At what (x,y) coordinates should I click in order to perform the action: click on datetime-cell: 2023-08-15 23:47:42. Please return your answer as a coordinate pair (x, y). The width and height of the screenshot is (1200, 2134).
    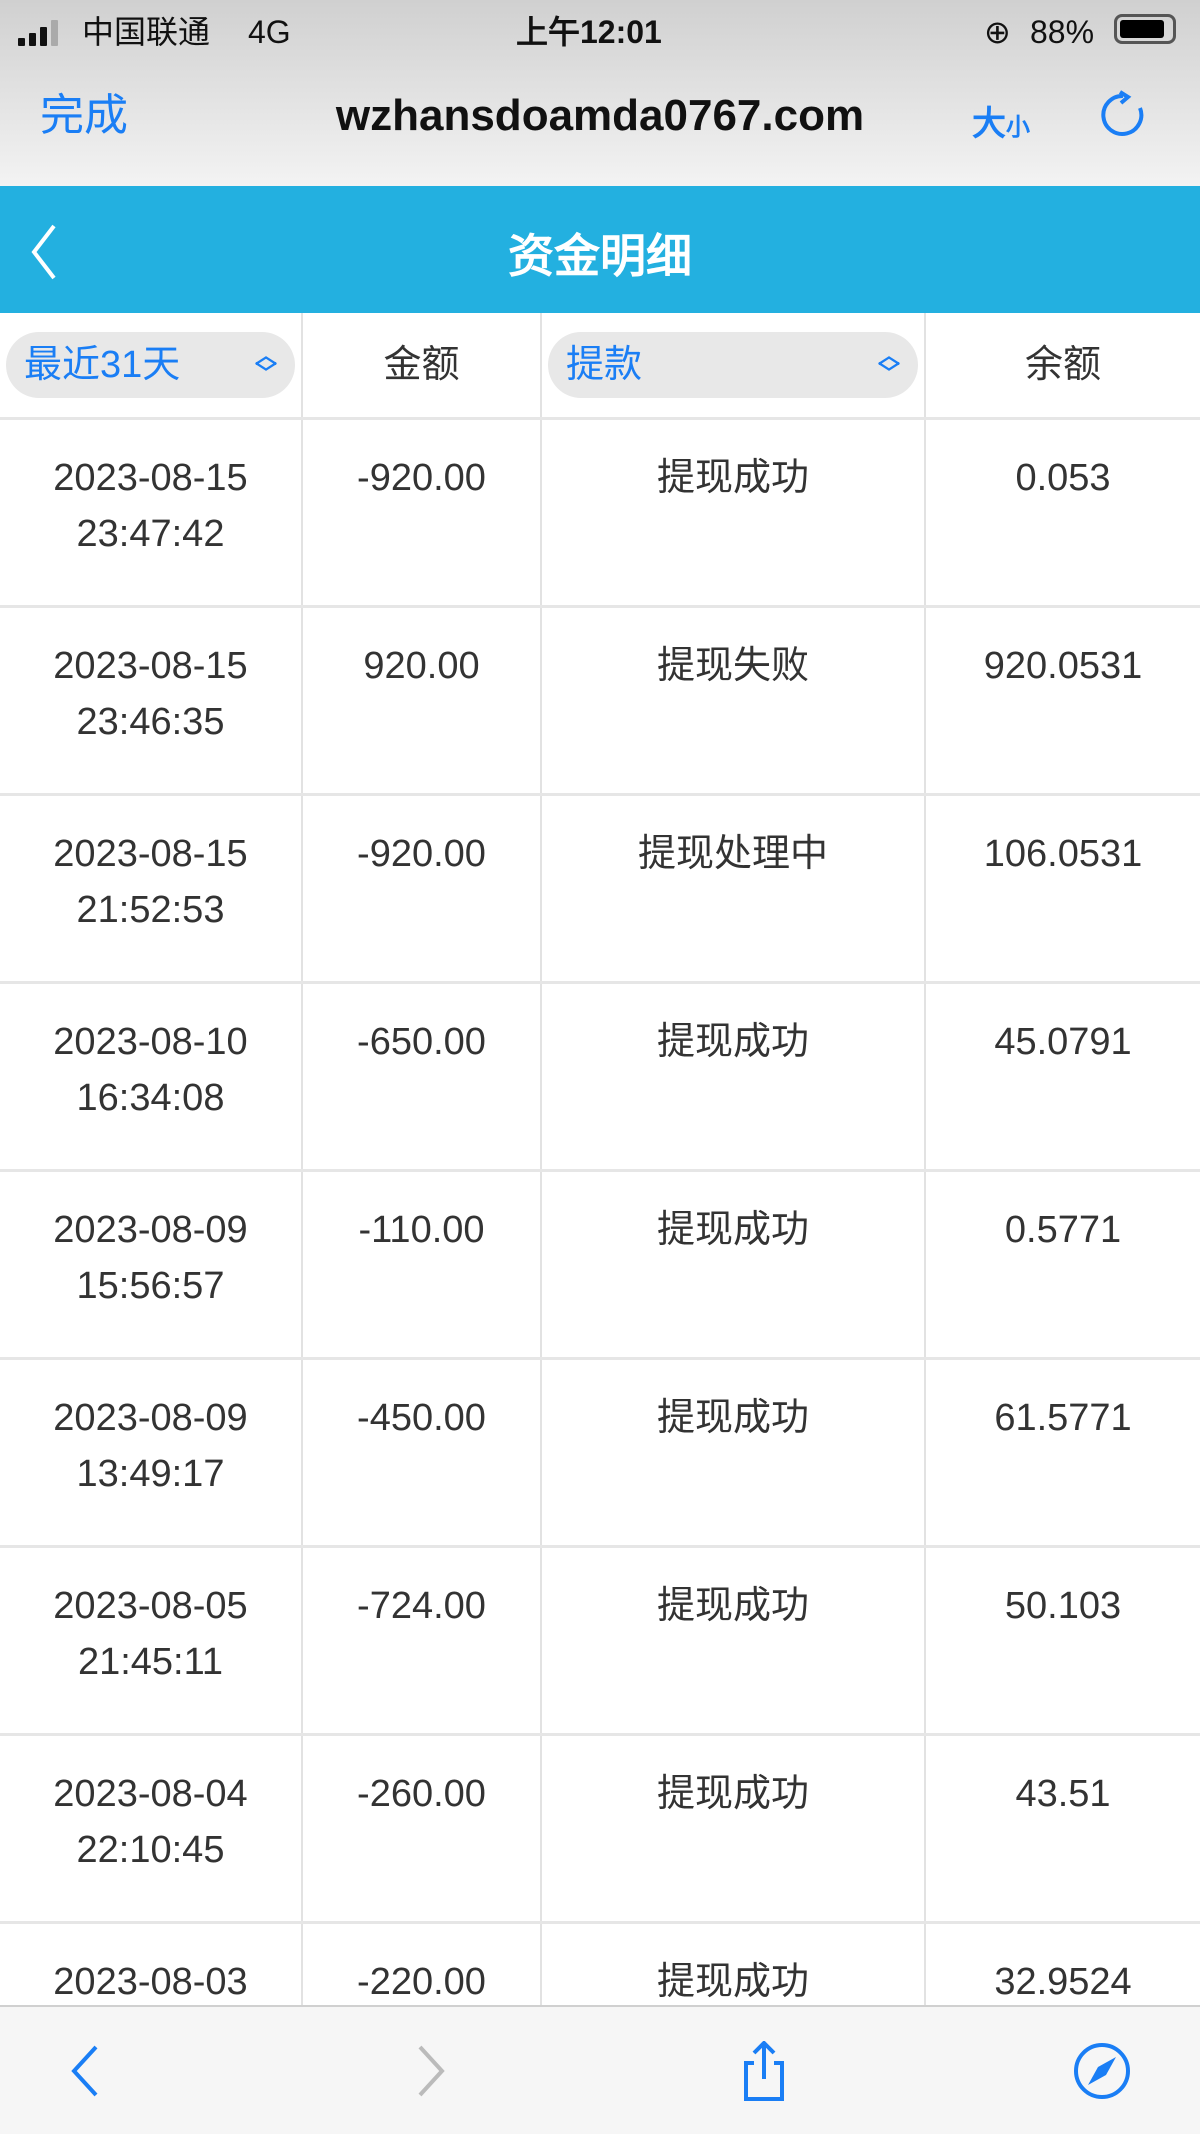
    Looking at the image, I should click on (151, 513).